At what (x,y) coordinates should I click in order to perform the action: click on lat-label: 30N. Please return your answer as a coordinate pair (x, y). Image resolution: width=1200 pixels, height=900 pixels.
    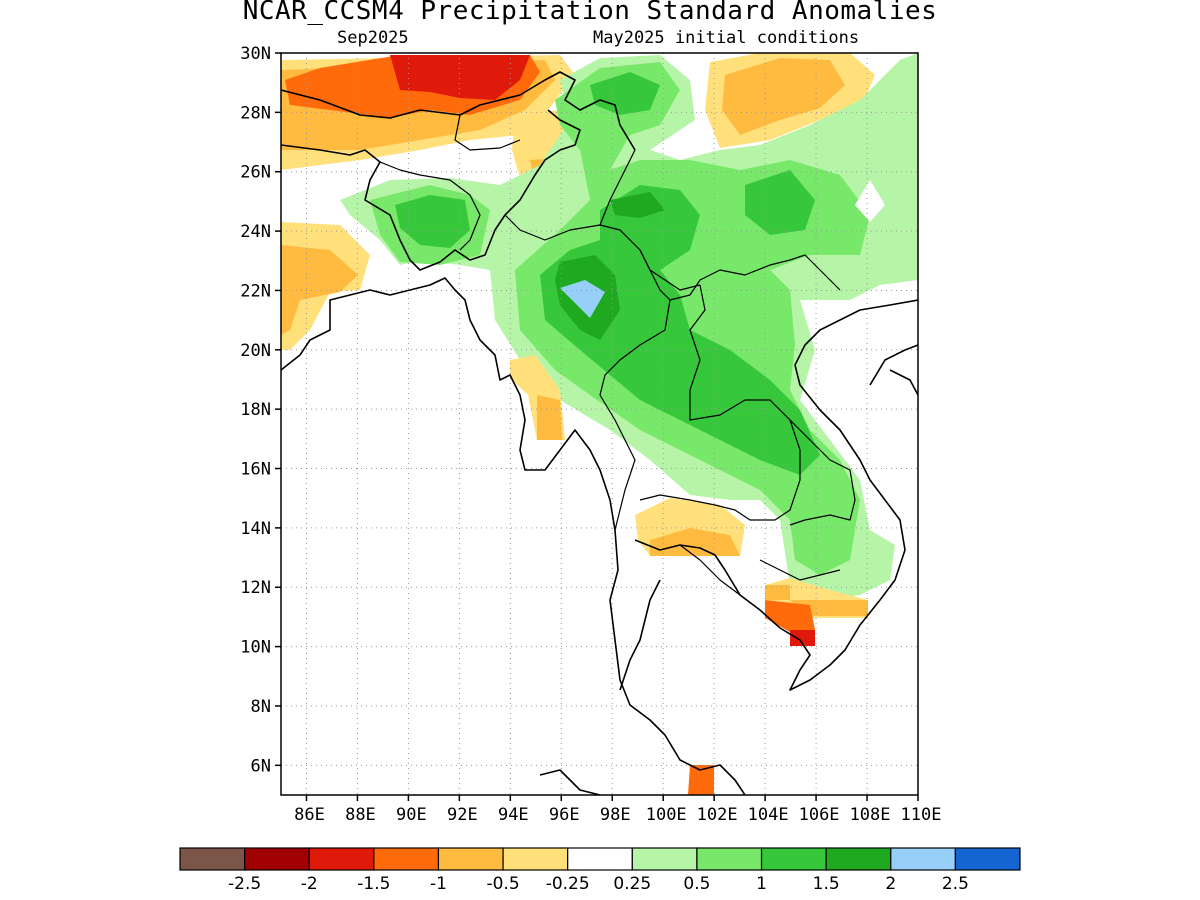
    Looking at the image, I should click on (255, 54).